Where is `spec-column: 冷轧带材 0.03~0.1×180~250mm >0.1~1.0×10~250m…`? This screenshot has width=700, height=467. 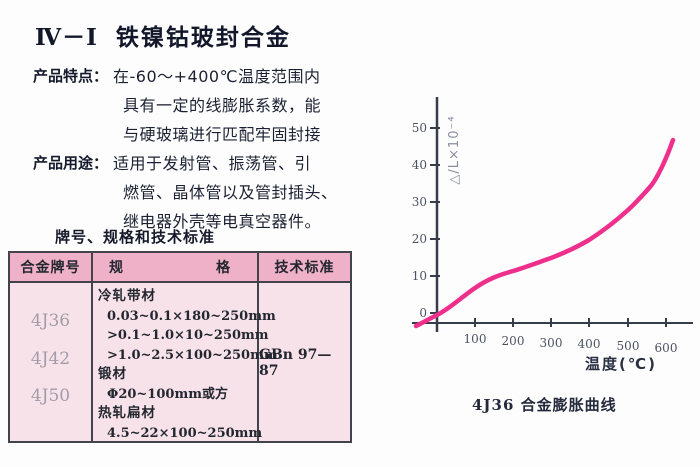
spec-column: 冷轧带材 0.03~0.1×180~250mm >0.1~1.0×10~250m… is located at coordinates (185, 363).